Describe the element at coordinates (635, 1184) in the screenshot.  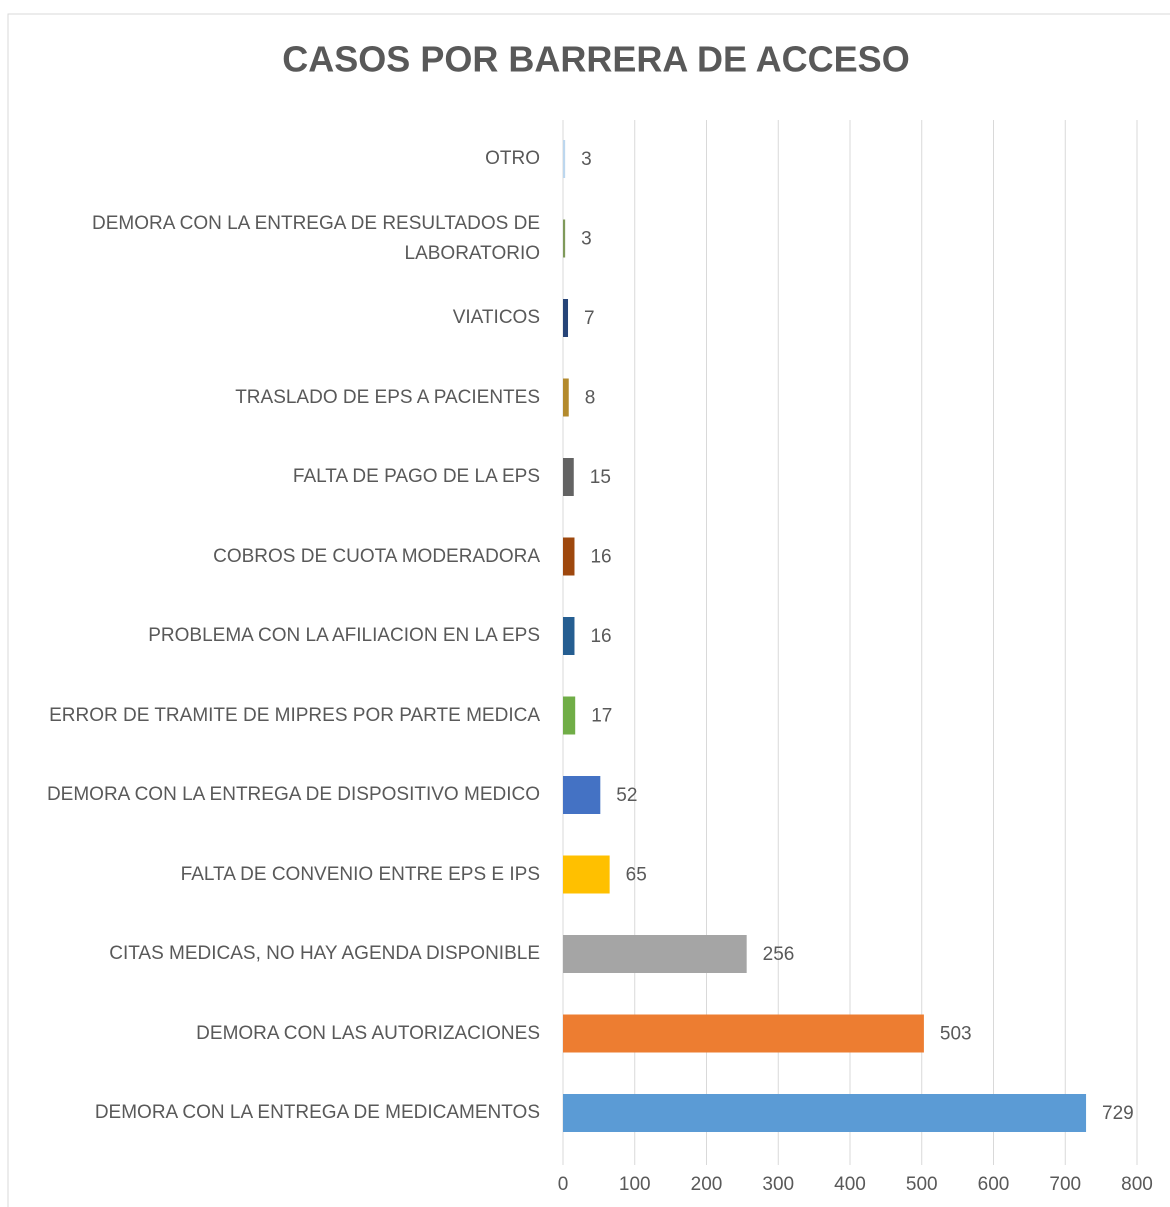
I see `x-tick-label: 100` at that location.